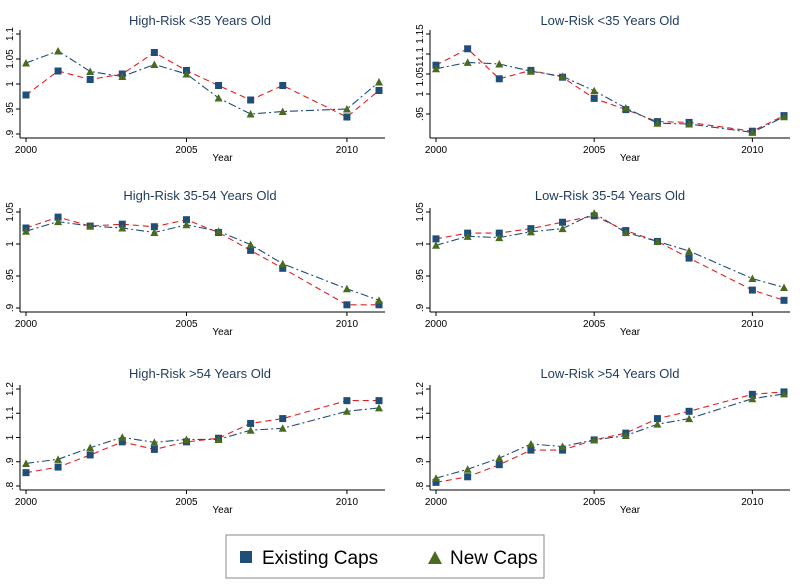  I want to click on y-tick-label: 1.2, so click(10, 389).